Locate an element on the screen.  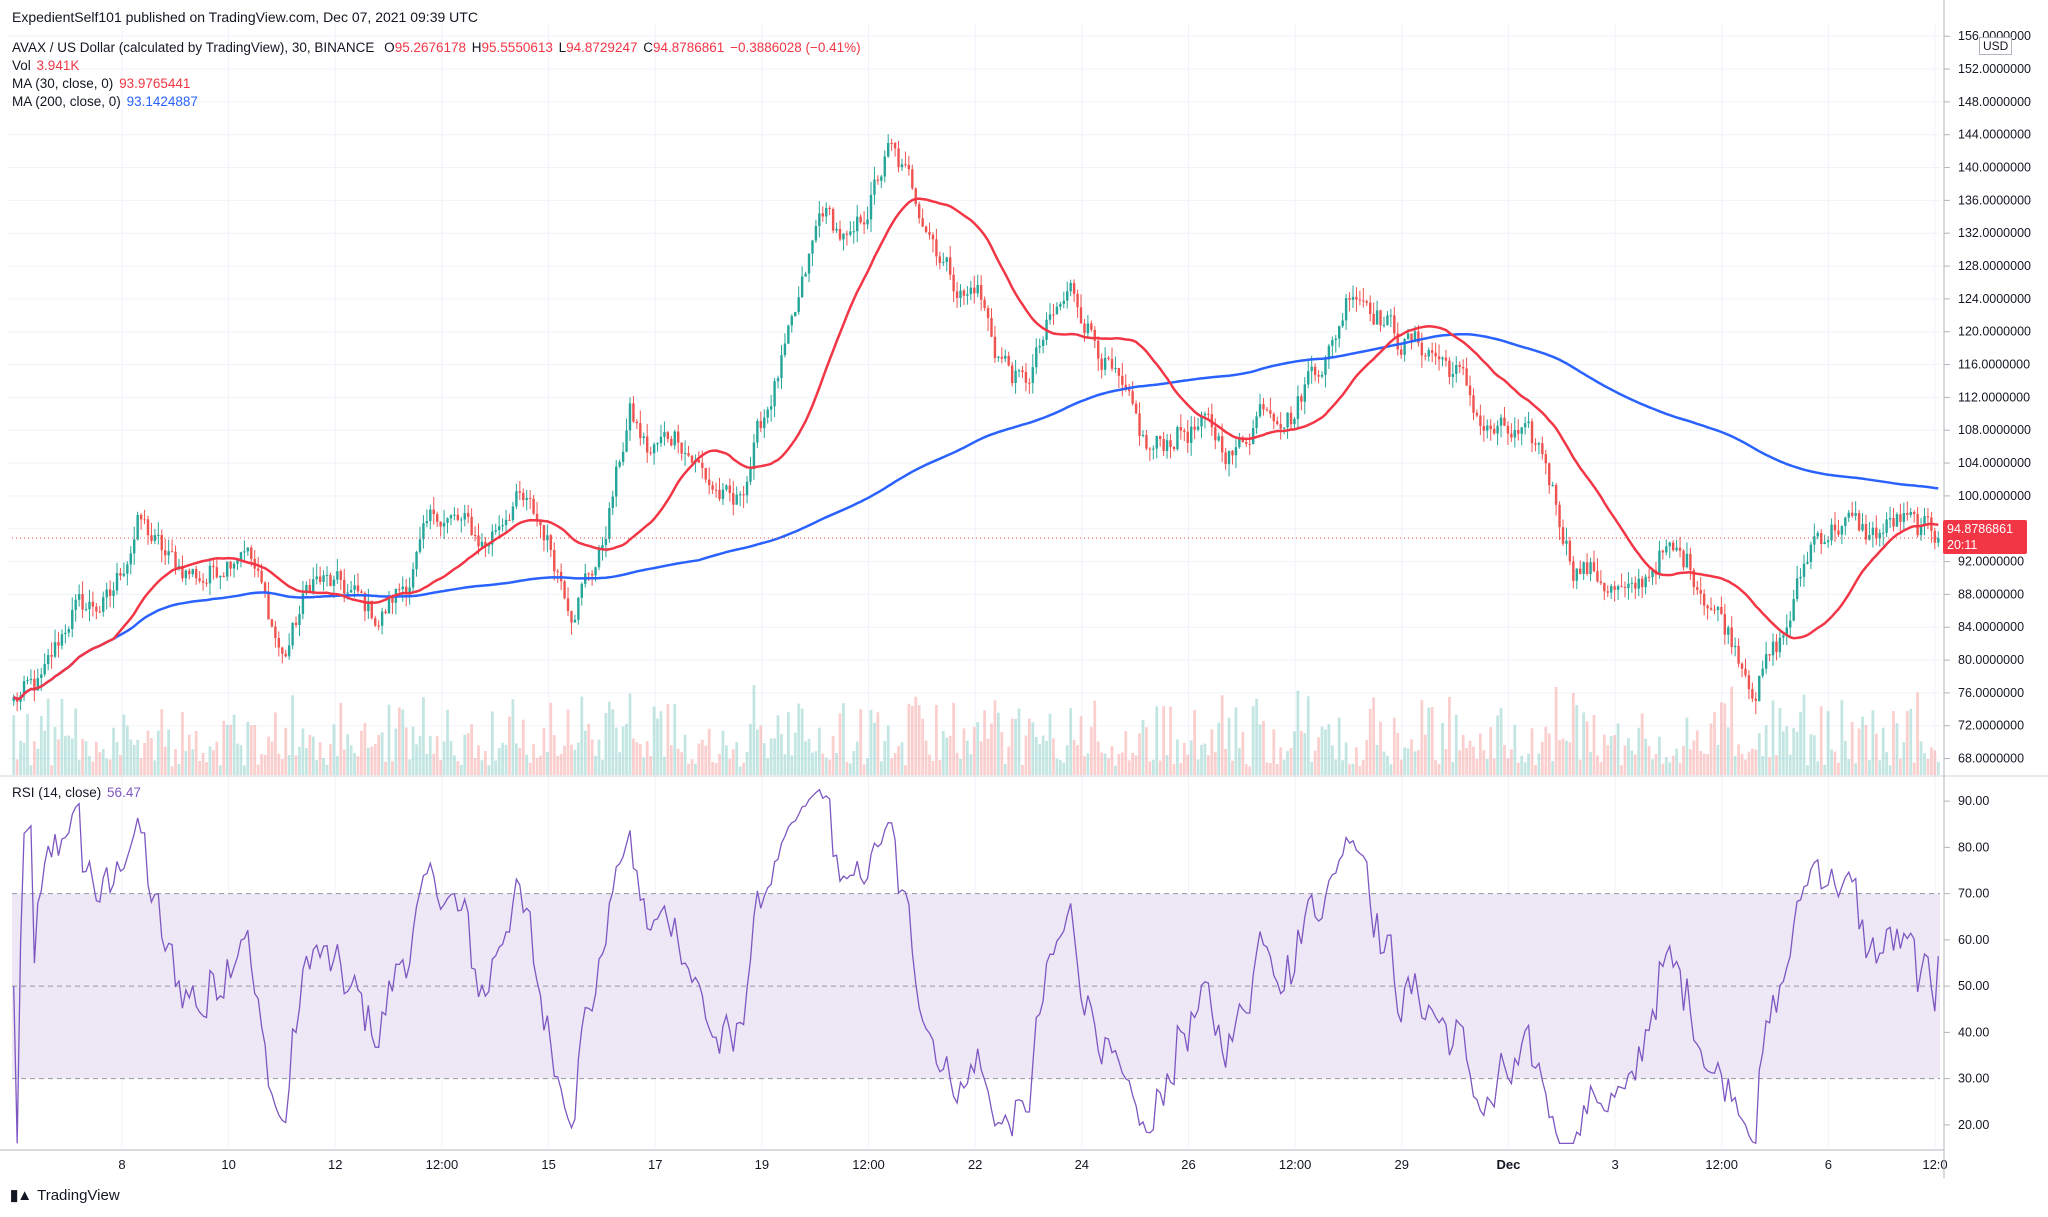
volume-legend: Vol 3.941K is located at coordinates (46, 65).